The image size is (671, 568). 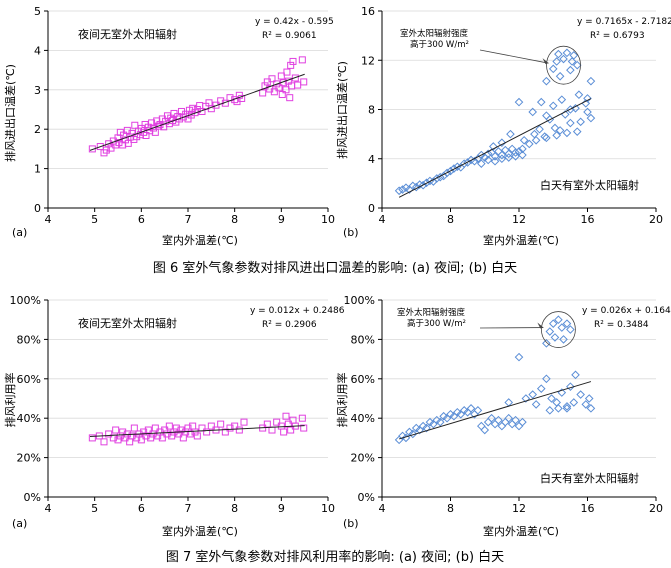 What do you see at coordinates (351, 232) in the screenshot?
I see `panel-label-fig6b: (b)` at bounding box center [351, 232].